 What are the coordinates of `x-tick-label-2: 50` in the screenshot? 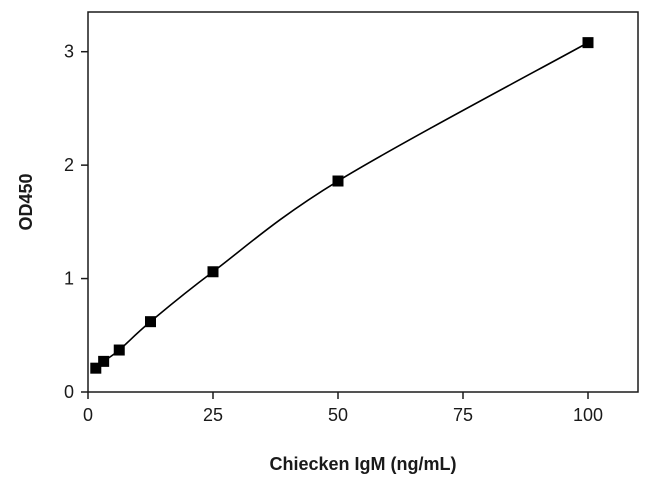 It's located at (338, 415).